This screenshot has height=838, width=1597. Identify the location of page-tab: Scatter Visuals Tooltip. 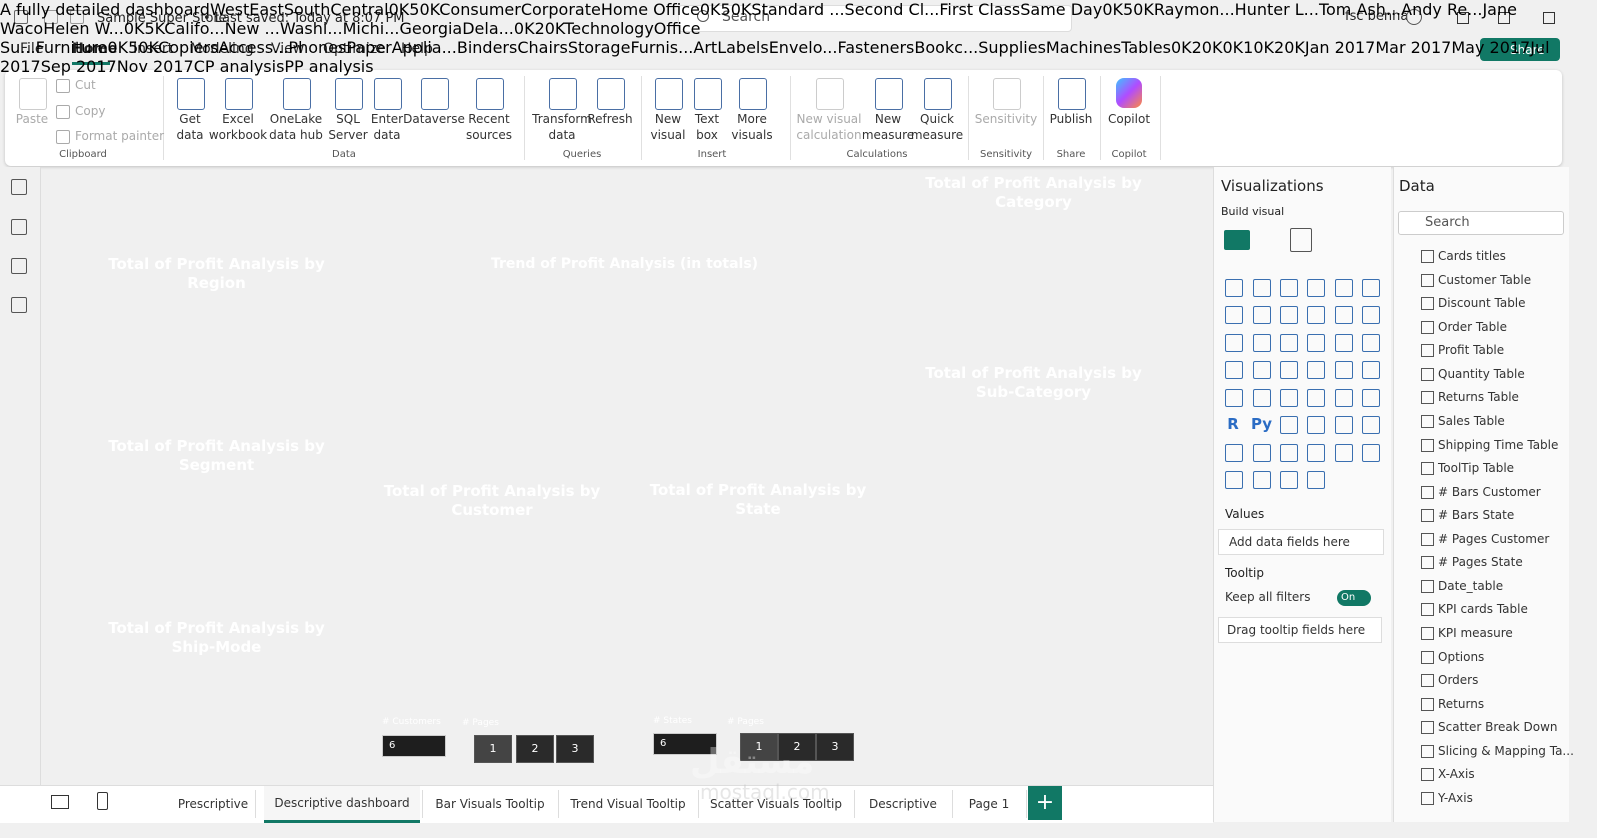
(776, 804).